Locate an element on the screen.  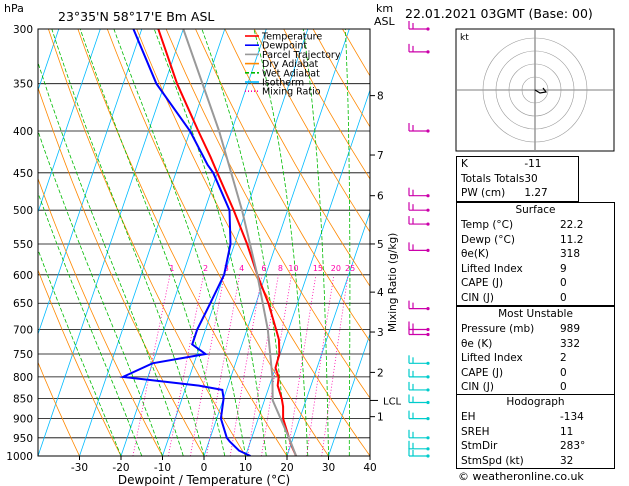
pressure-tick-label: 1000 is located at coordinates (19, 457).